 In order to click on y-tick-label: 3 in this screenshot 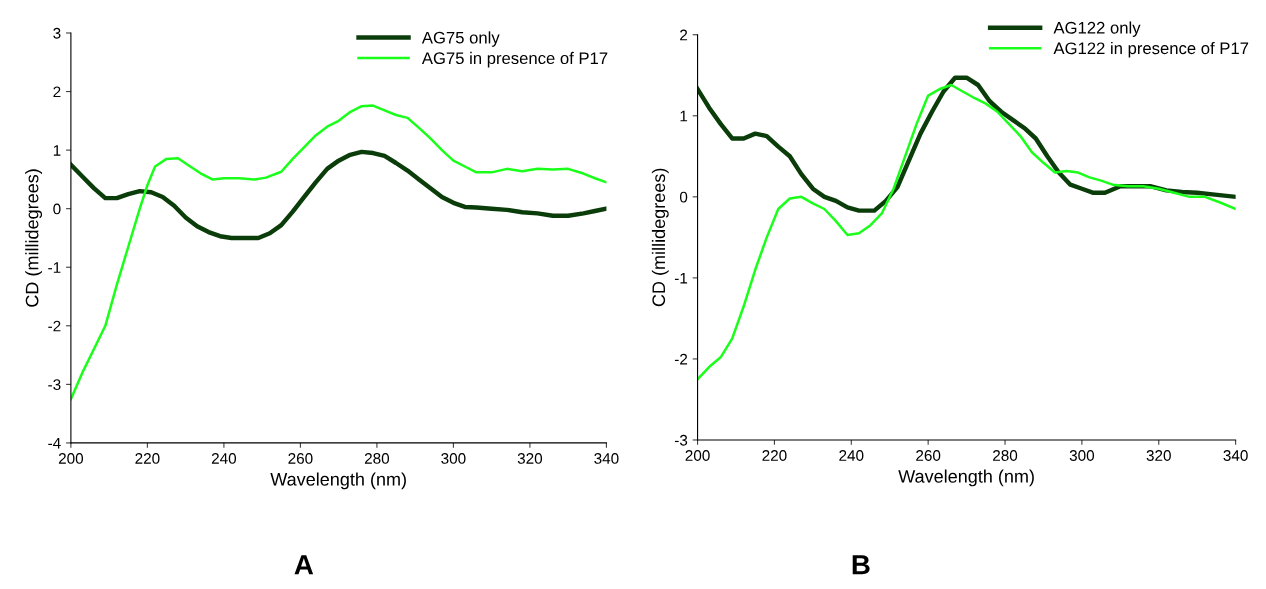, I will do `click(57, 33)`.